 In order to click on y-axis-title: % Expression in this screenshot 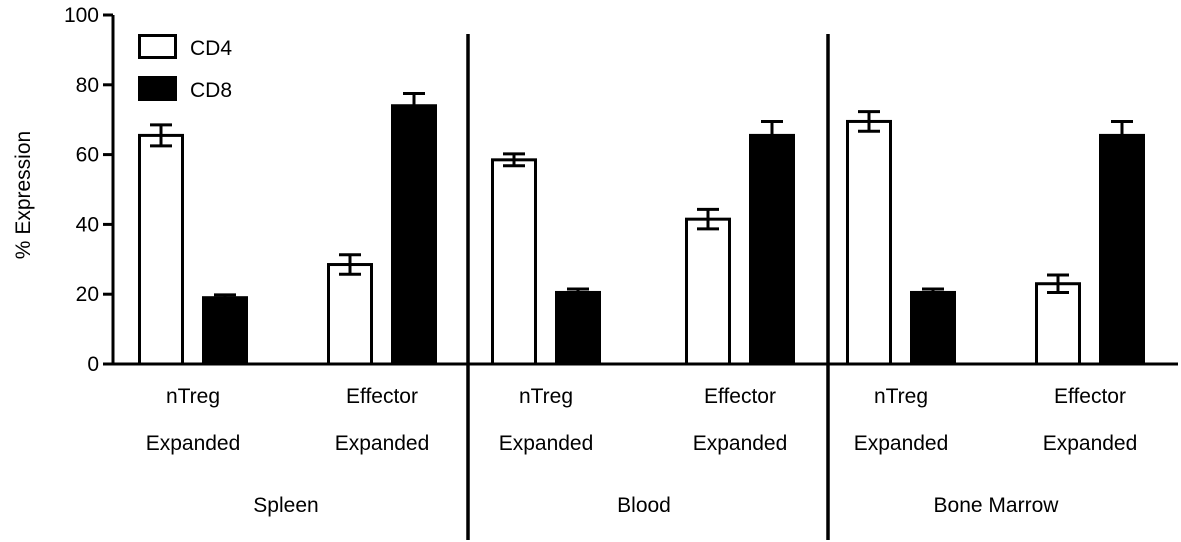, I will do `click(23, 195)`.